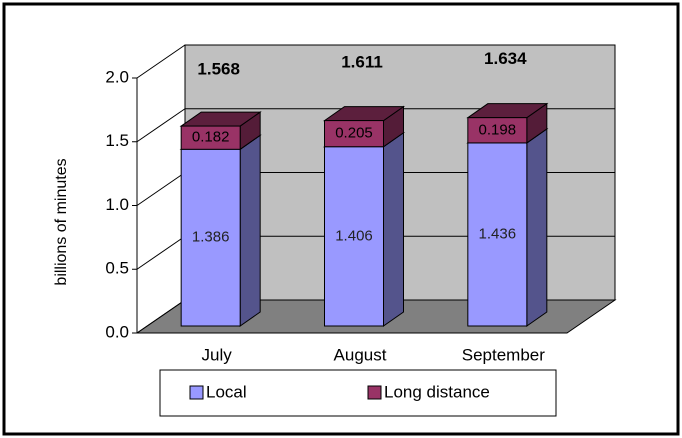 Image resolution: width=682 pixels, height=438 pixels. I want to click on legend-label: Long distance, so click(437, 391).